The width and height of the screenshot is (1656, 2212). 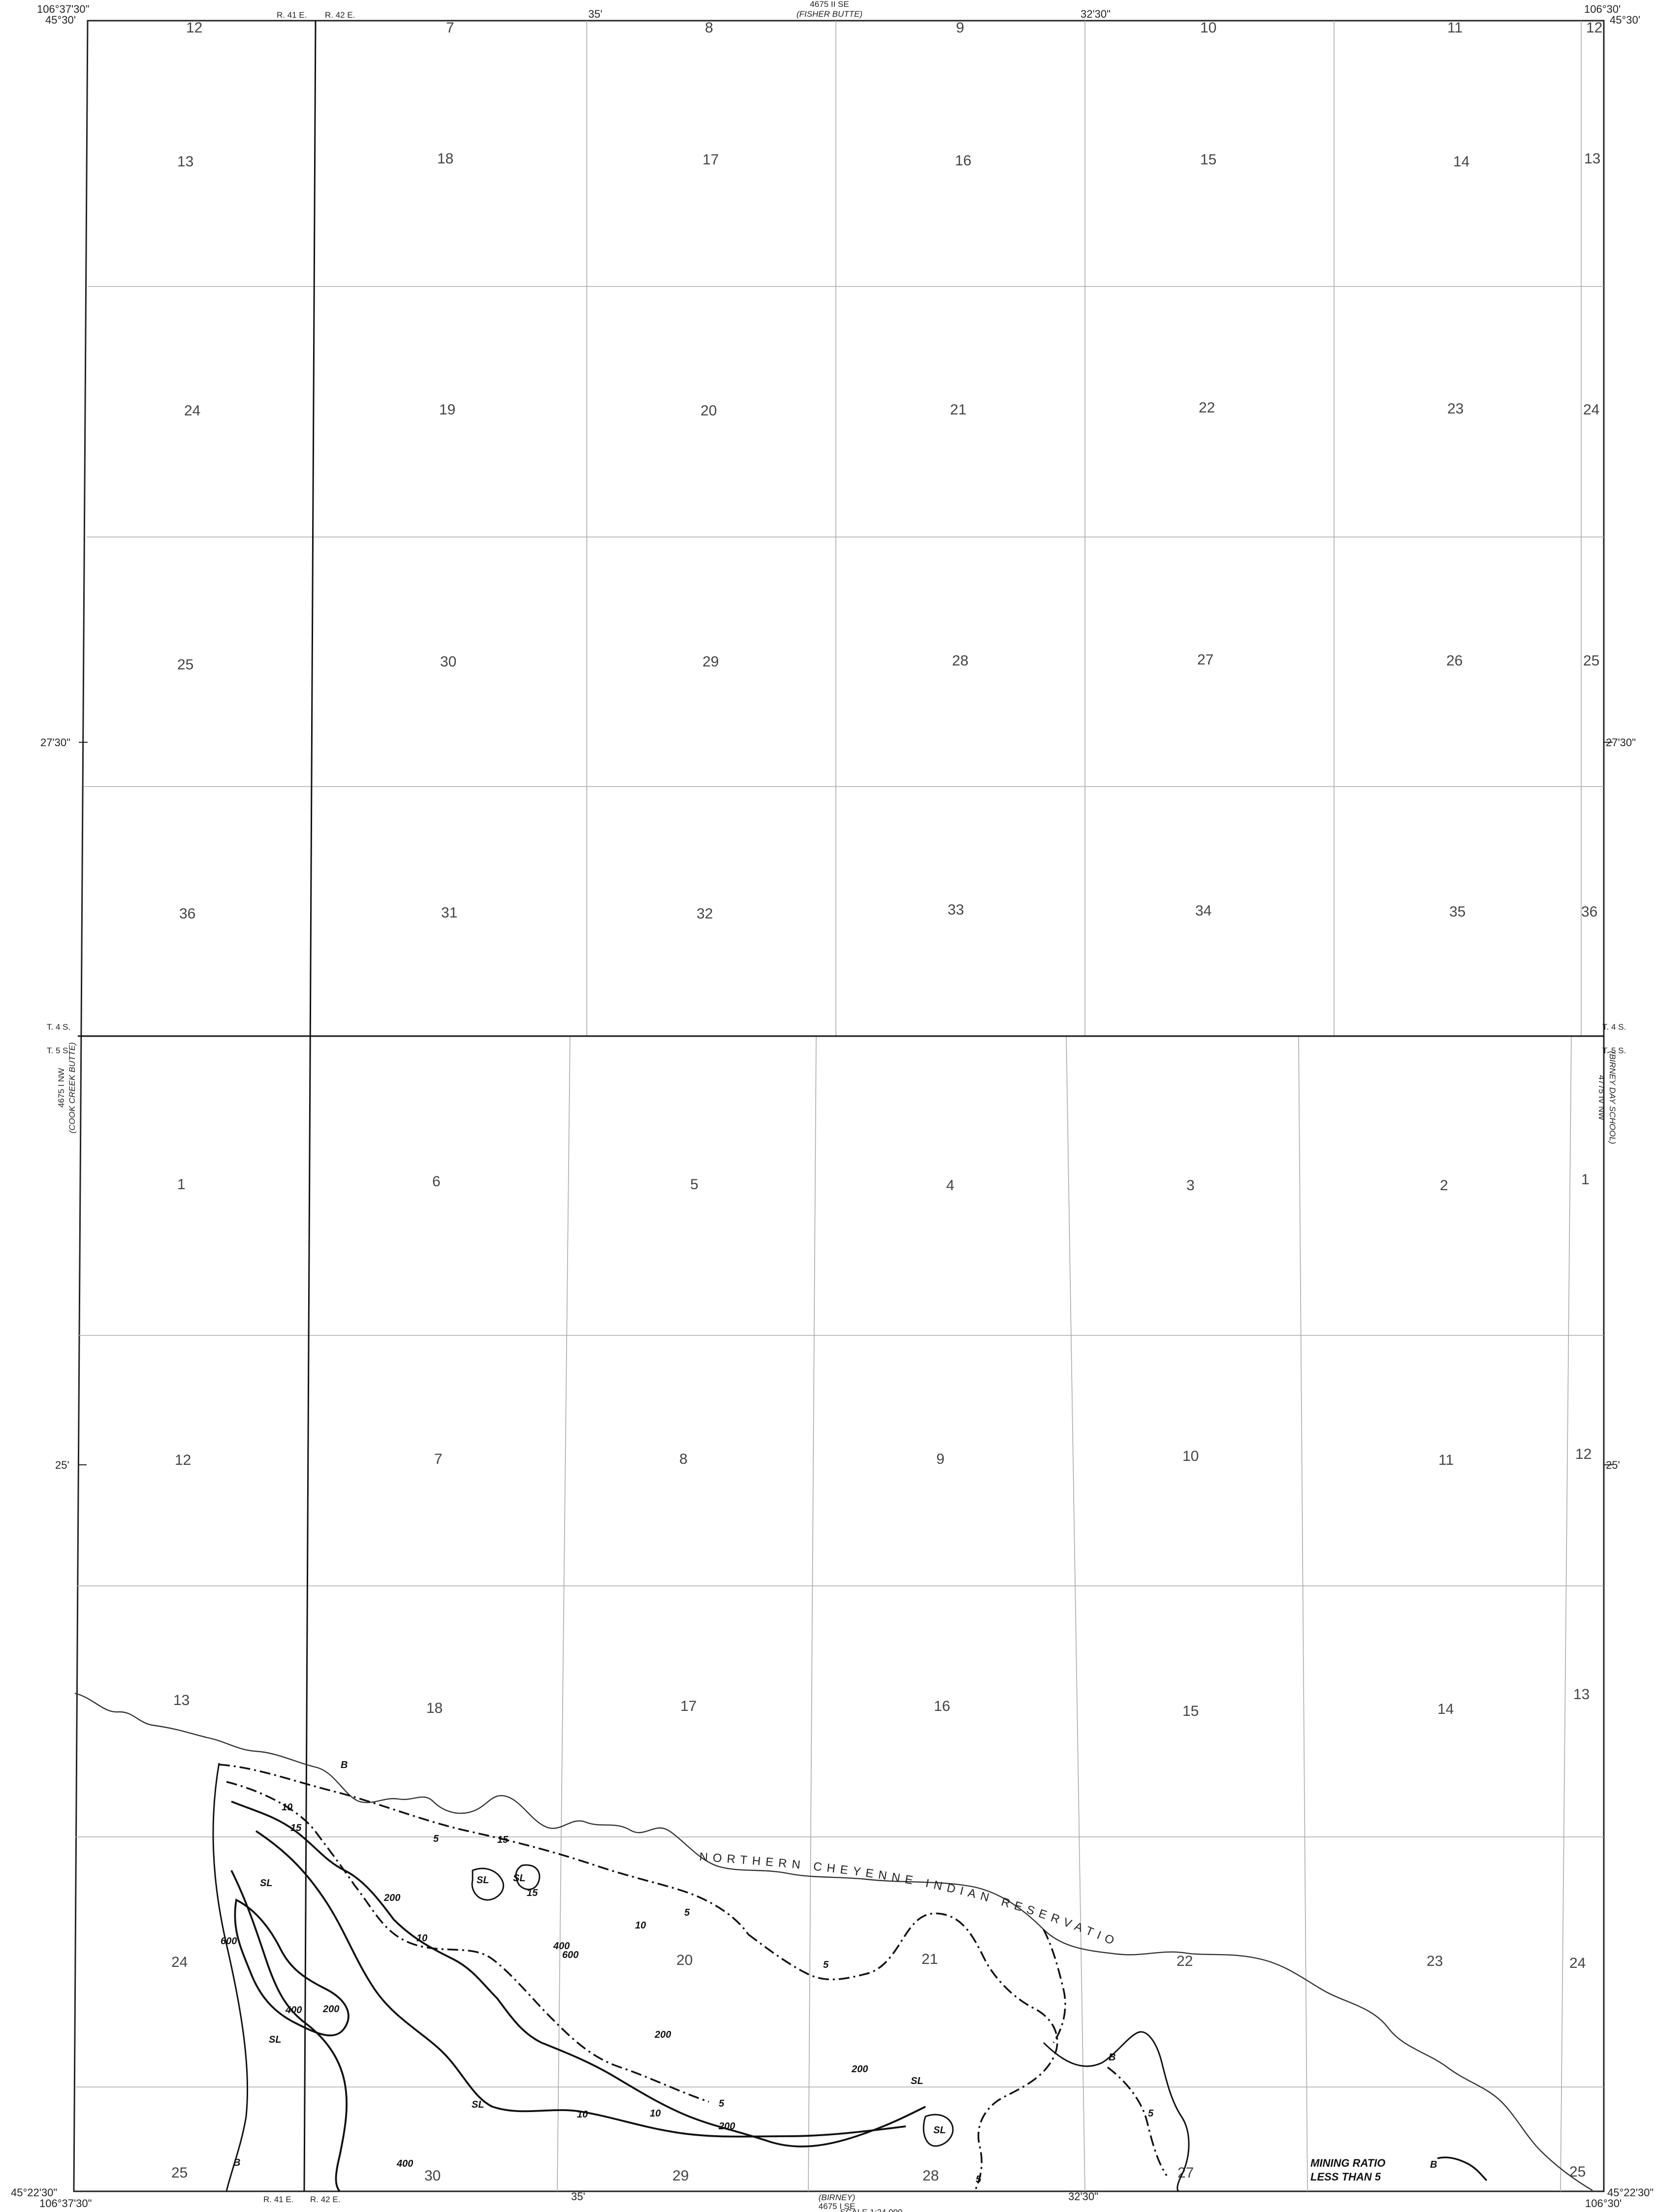 What do you see at coordinates (61, 20) in the screenshot?
I see `nw-latitude: 45°30'` at bounding box center [61, 20].